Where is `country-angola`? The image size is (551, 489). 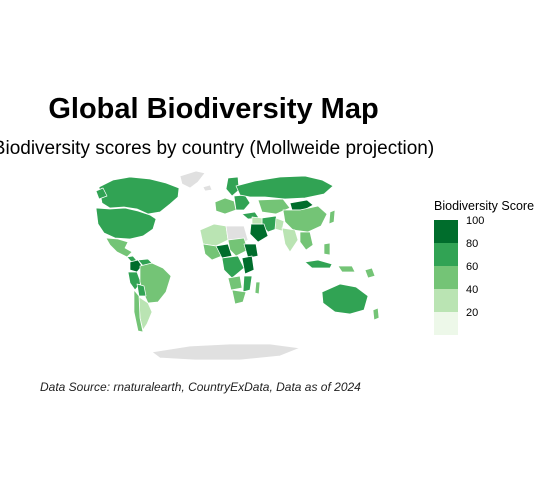 country-angola is located at coordinates (235, 283).